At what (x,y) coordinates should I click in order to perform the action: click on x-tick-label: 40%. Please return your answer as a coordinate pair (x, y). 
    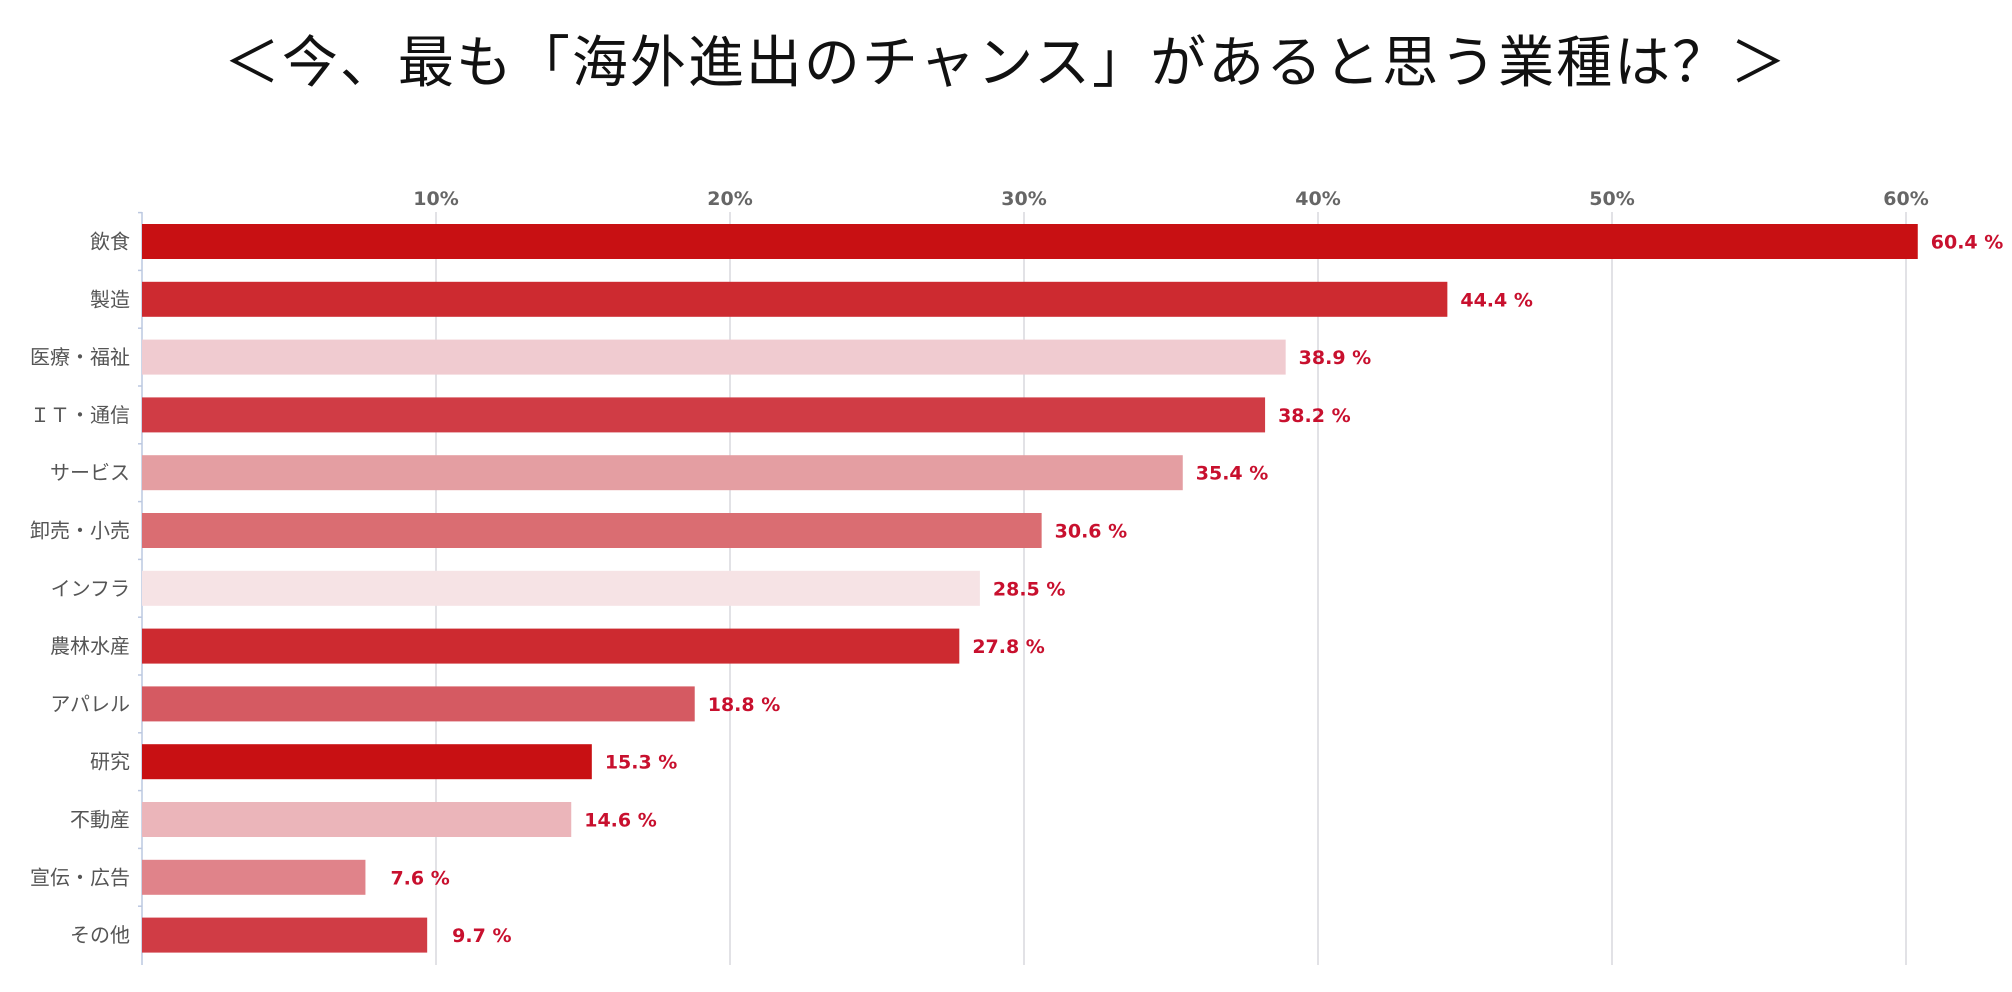
    Looking at the image, I should click on (1317, 199).